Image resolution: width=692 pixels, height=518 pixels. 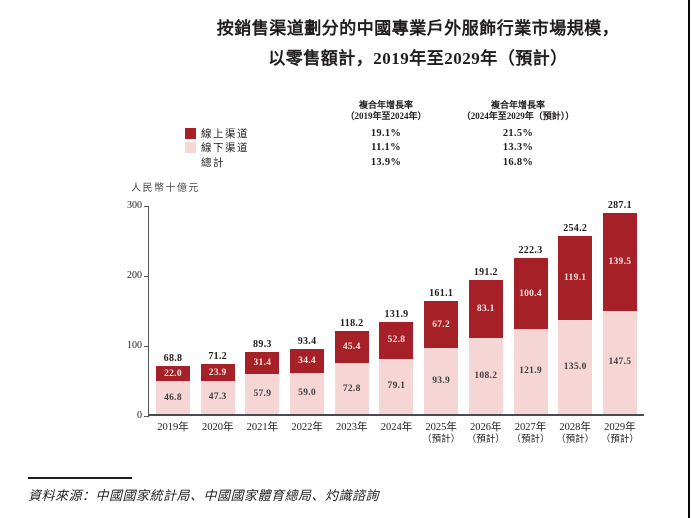 What do you see at coordinates (262, 393) in the screenshot?
I see `bar-segment-offline: 57.9` at bounding box center [262, 393].